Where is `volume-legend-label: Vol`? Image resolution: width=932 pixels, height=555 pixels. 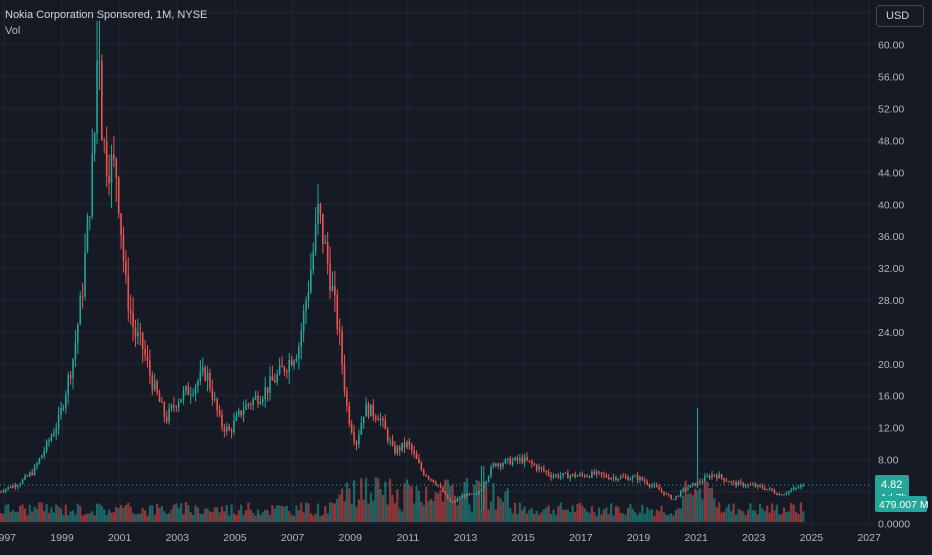
volume-legend-label: Vol is located at coordinates (13, 31).